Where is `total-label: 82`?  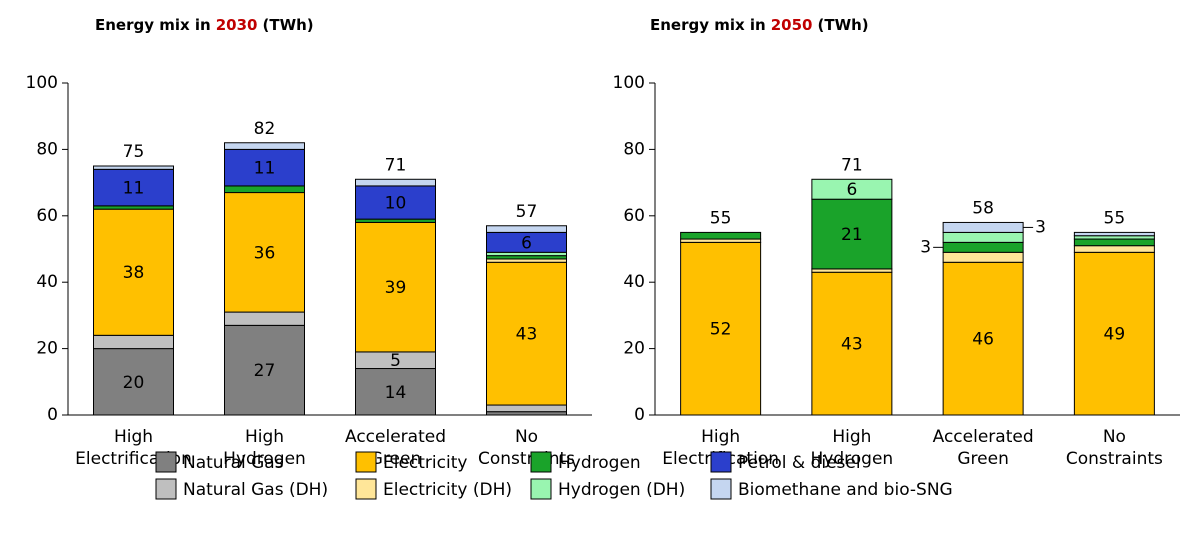 total-label: 82 is located at coordinates (265, 129).